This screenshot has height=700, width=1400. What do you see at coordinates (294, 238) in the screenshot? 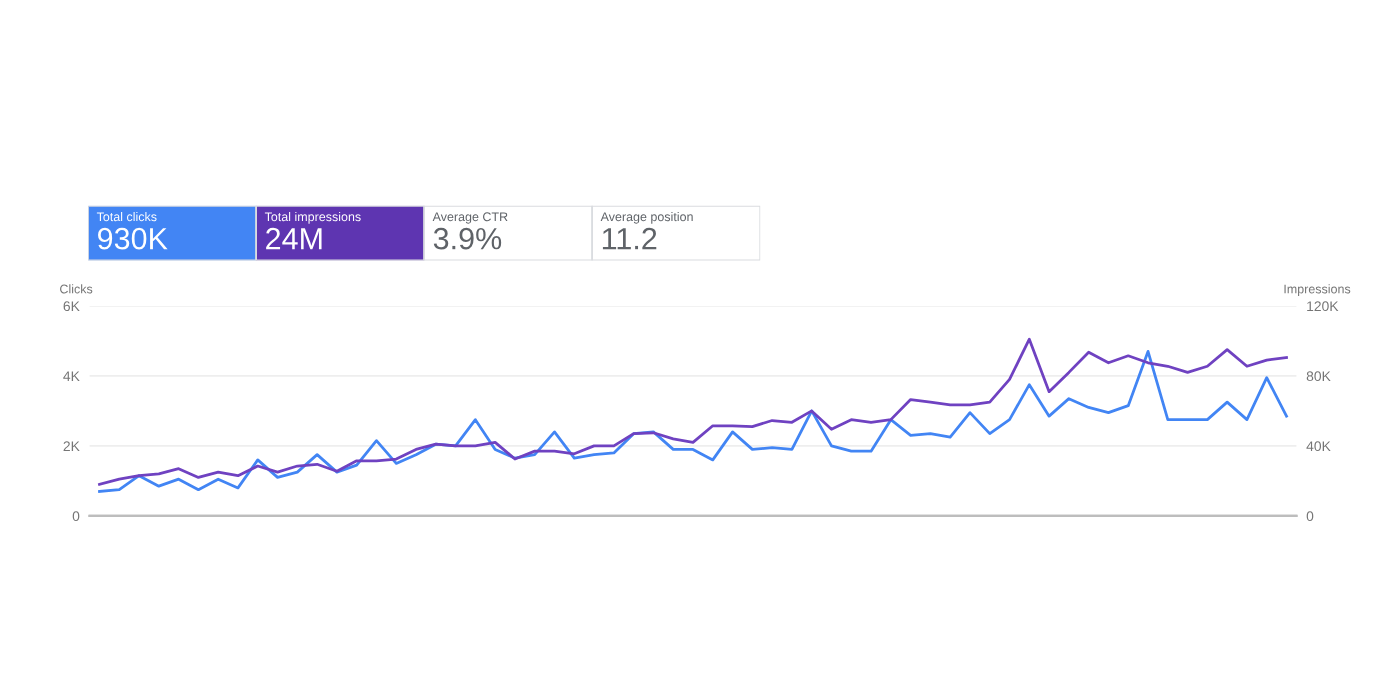
I see `text: 24M` at bounding box center [294, 238].